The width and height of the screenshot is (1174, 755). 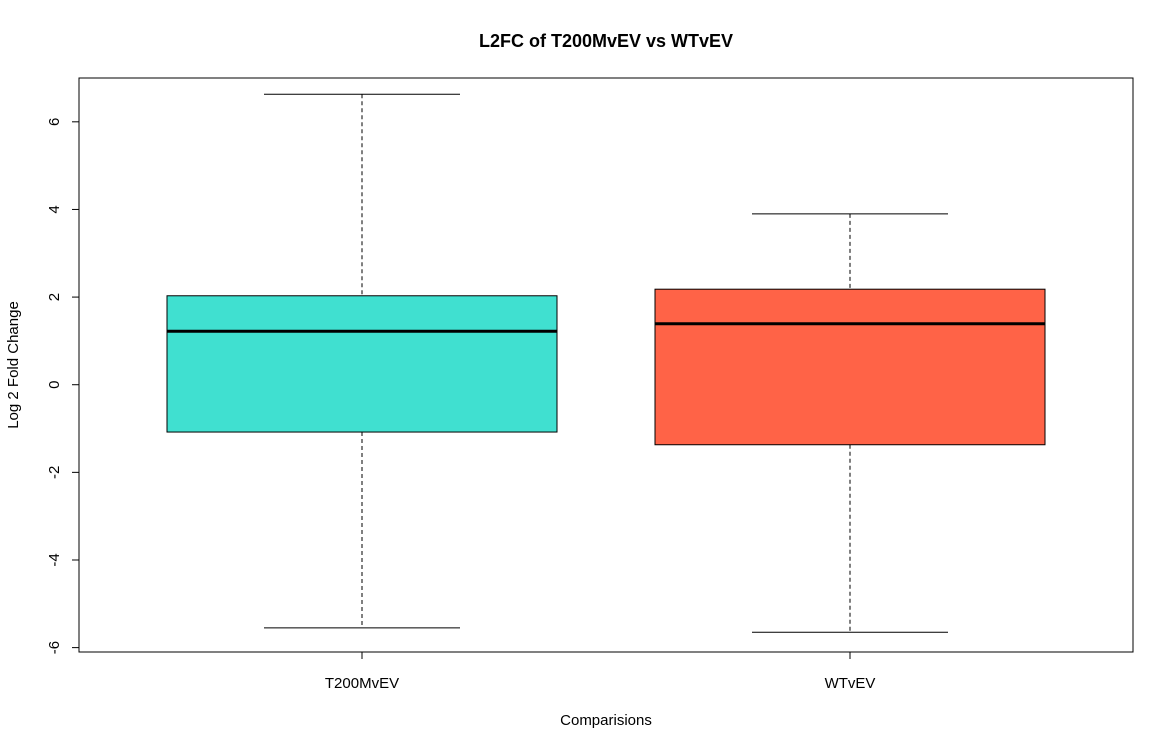 I want to click on x-tick-label: T200MvEV, so click(x=362, y=683).